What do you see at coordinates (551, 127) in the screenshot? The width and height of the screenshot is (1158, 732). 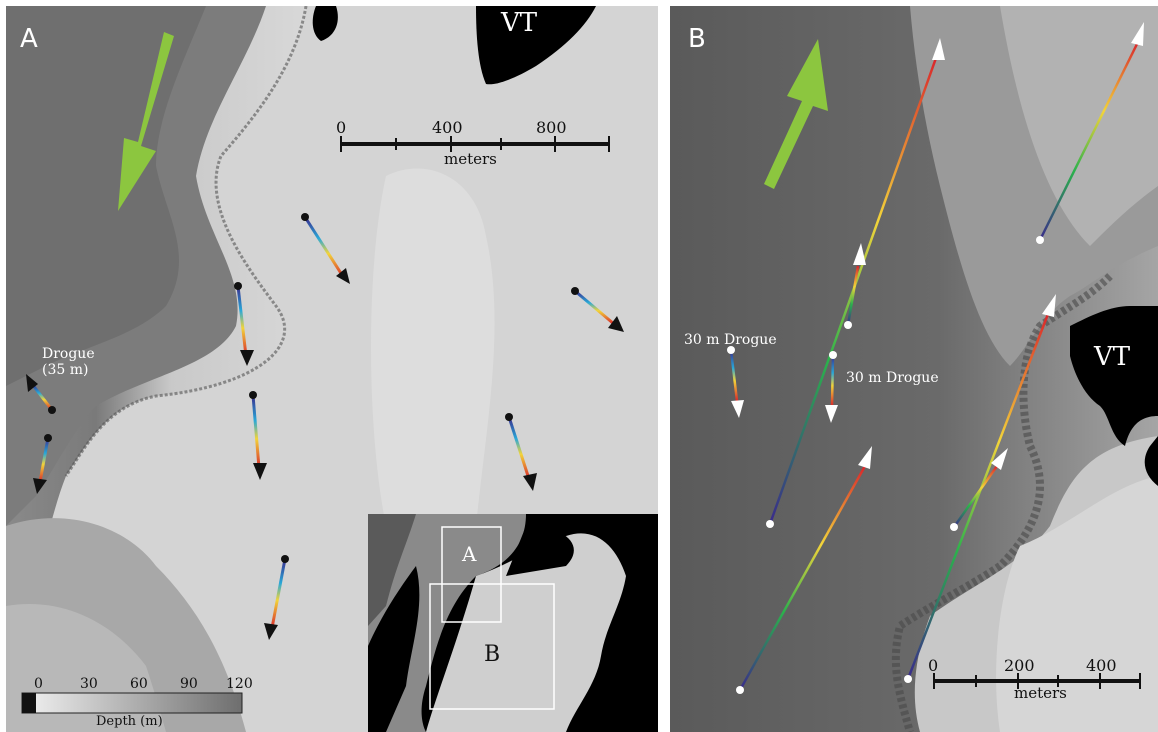 I see `scale-tick-800: 800` at bounding box center [551, 127].